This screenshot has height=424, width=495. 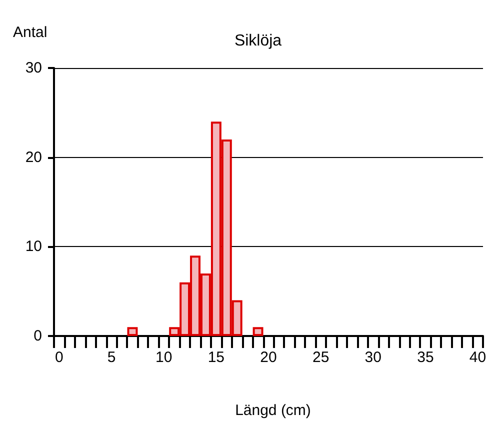 I want to click on x-tick-label: 35, so click(x=425, y=357).